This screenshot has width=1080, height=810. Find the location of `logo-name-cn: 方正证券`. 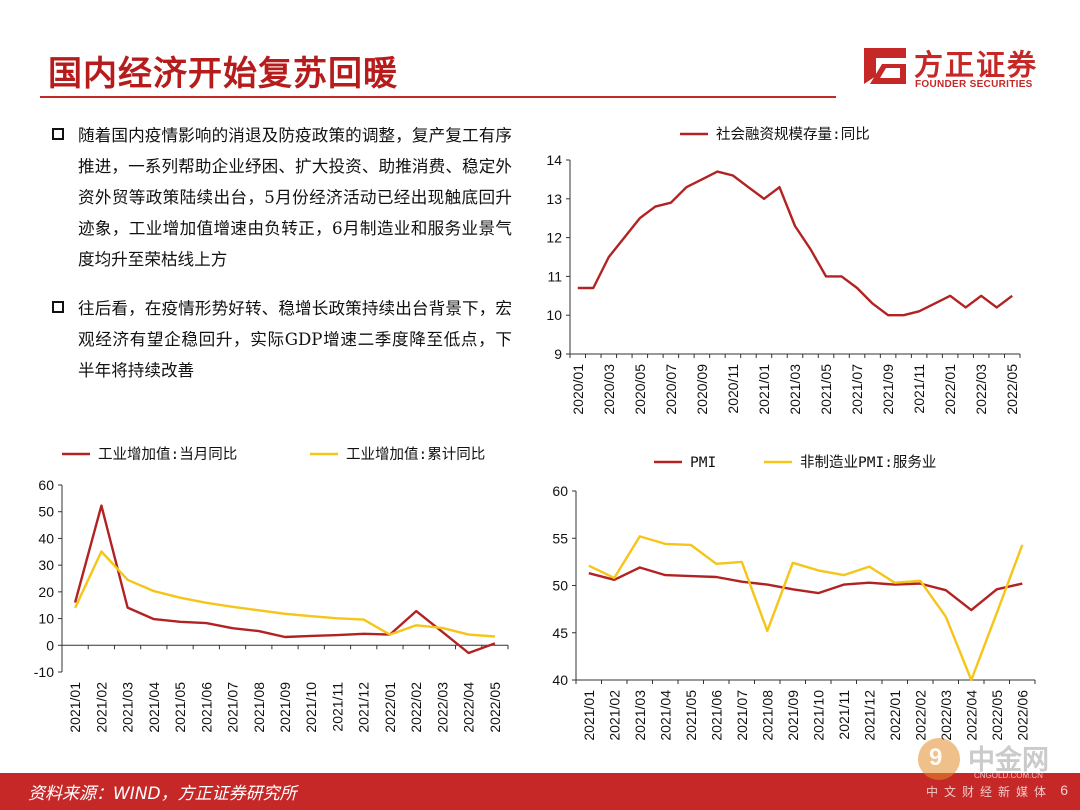

logo-name-cn: 方正证券 is located at coordinates (976, 65).